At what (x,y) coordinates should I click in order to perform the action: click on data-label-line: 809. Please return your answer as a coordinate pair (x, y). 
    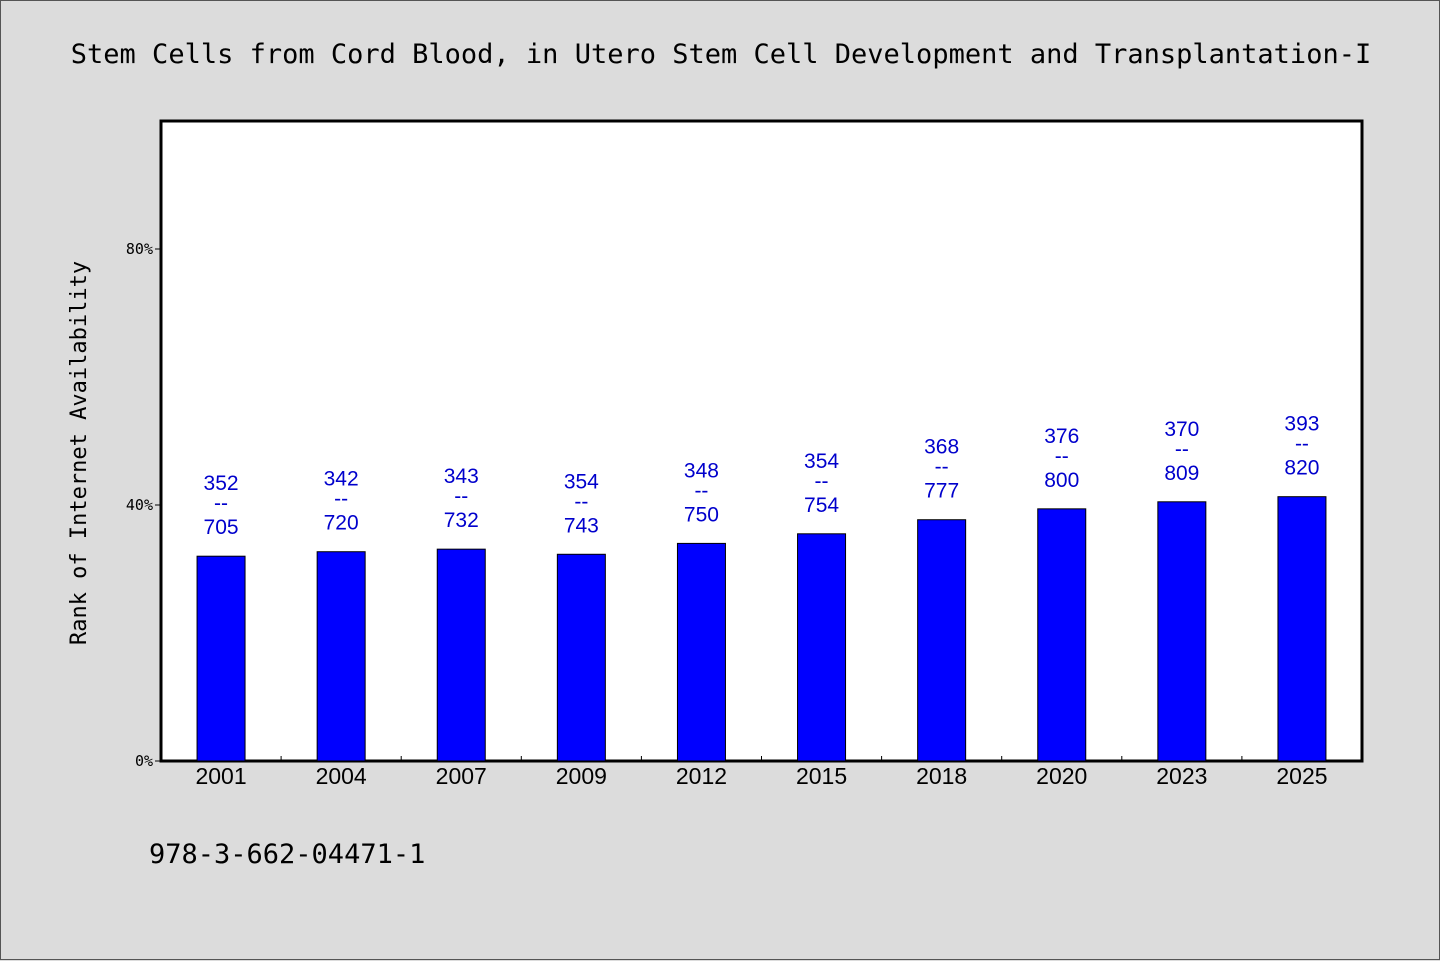
    Looking at the image, I should click on (1181, 473).